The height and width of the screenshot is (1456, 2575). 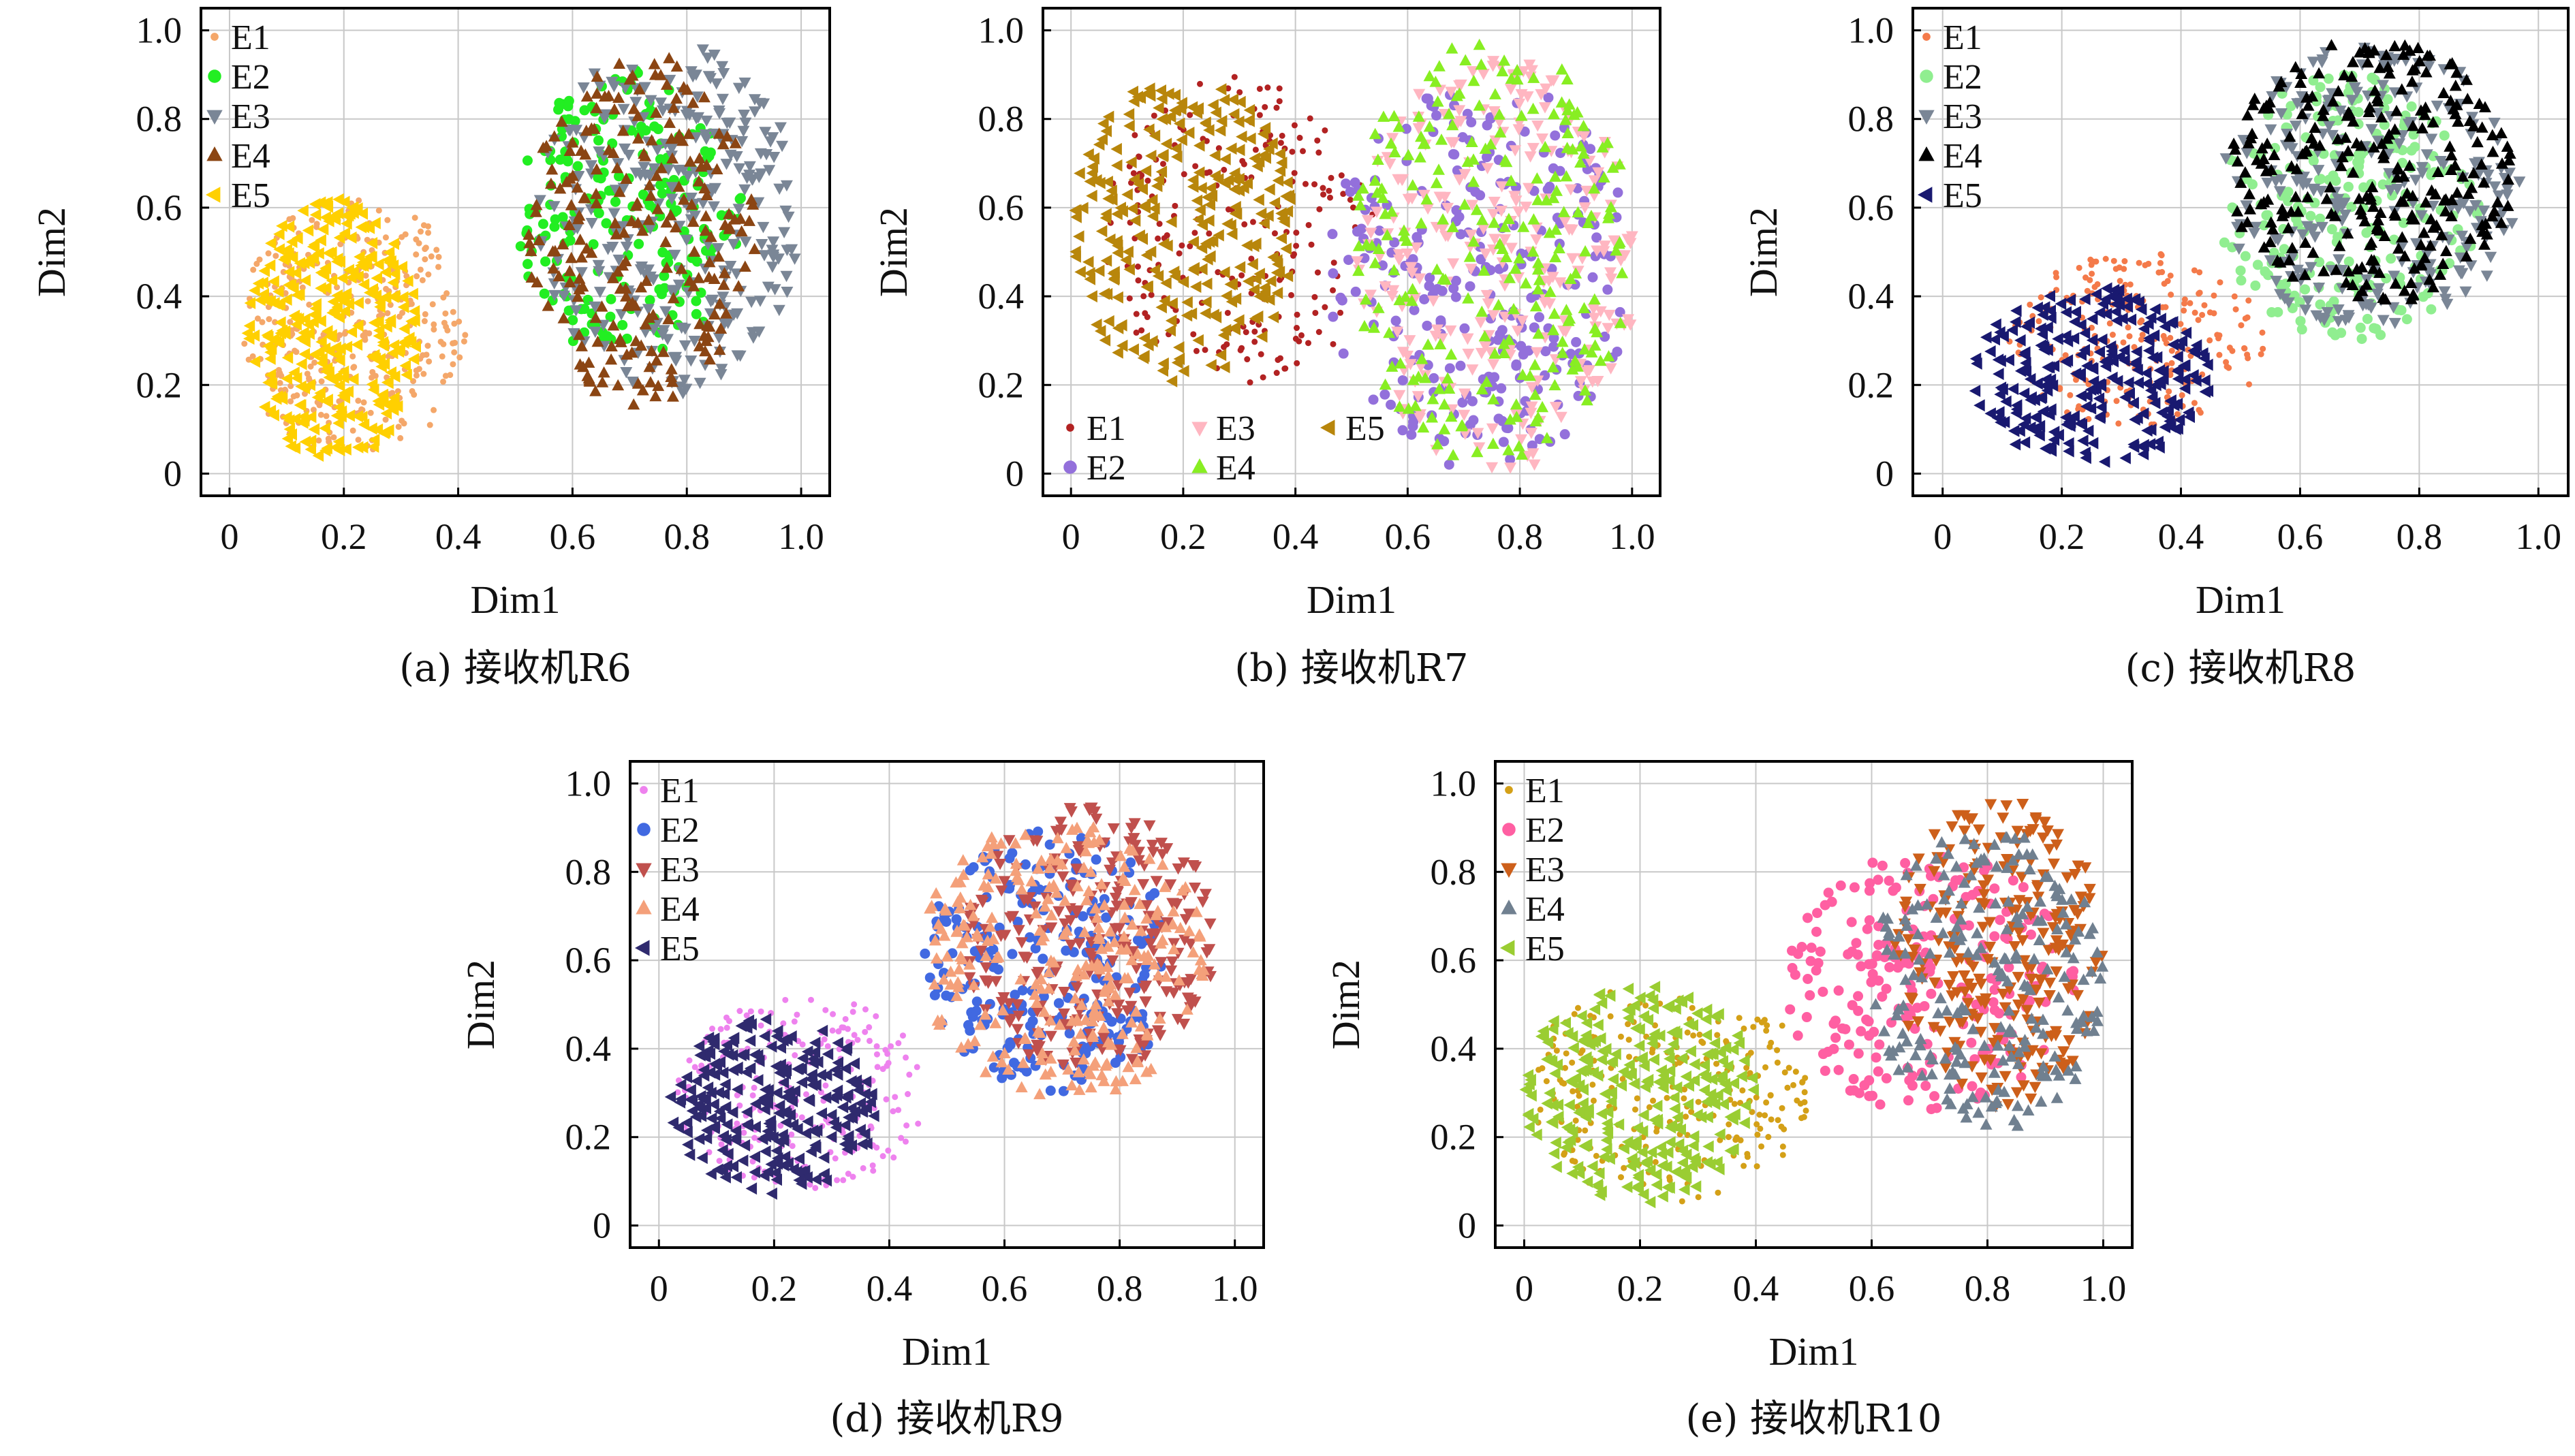 I want to click on y-tick-label: 1.0, so click(x=159, y=30).